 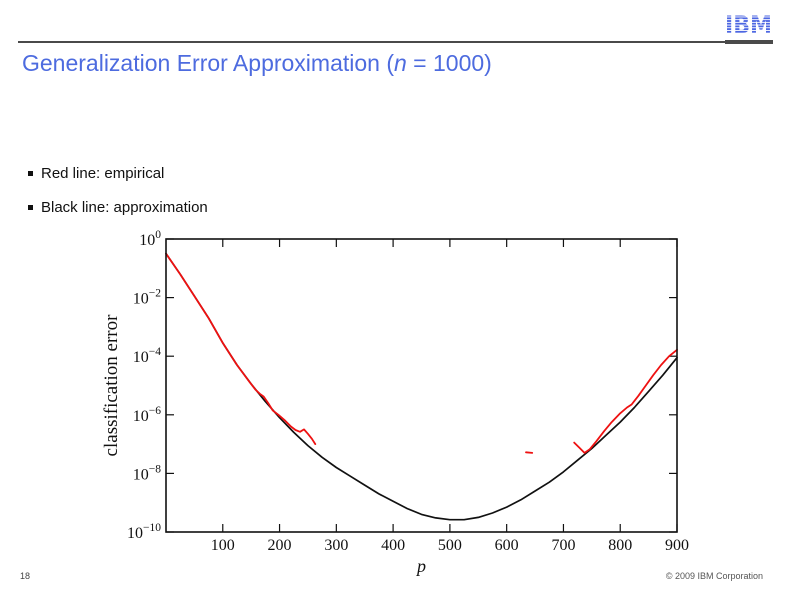 I want to click on x-tick-label: 400, so click(x=393, y=545).